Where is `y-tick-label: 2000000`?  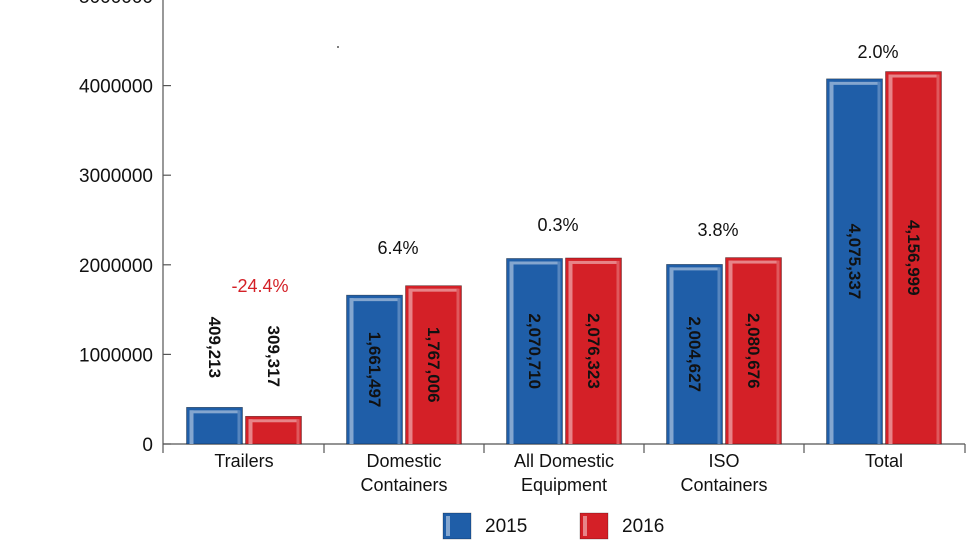
y-tick-label: 2000000 is located at coordinates (116, 266).